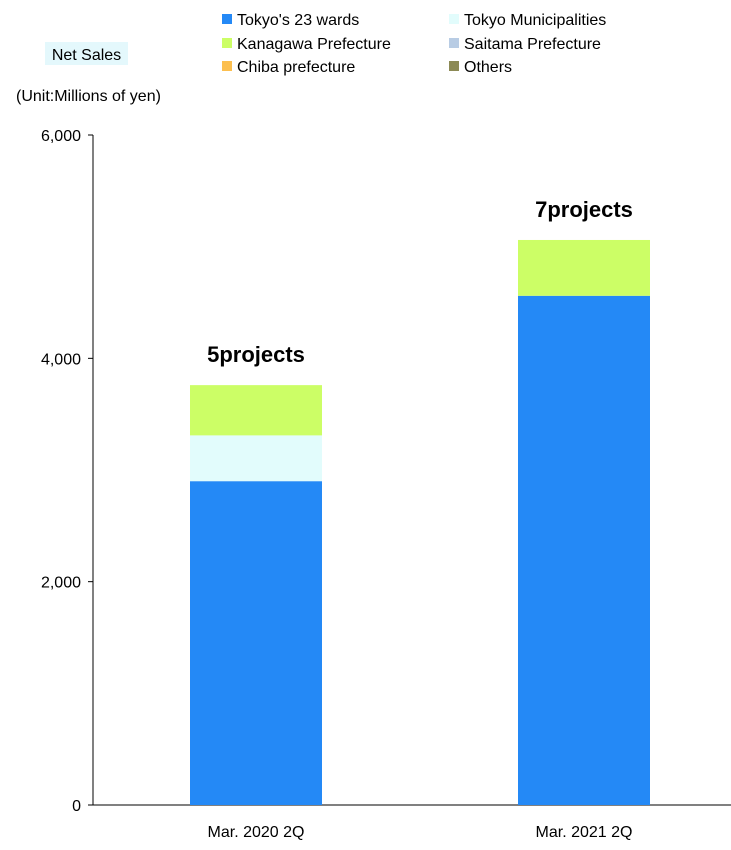 This screenshot has width=731, height=850. I want to click on legend-item: Others, so click(480, 67).